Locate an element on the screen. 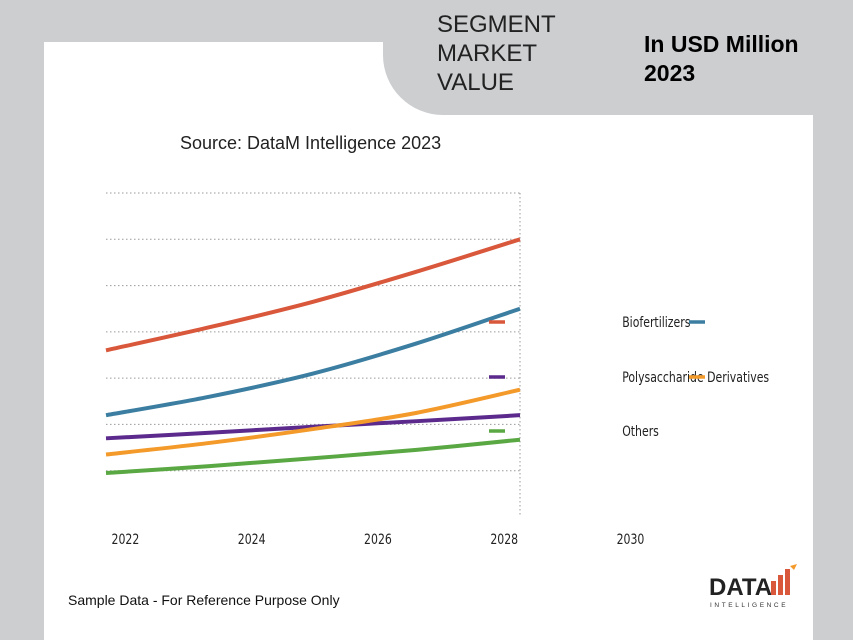  unit-label: In USD Million 2023 is located at coordinates (744, 59).